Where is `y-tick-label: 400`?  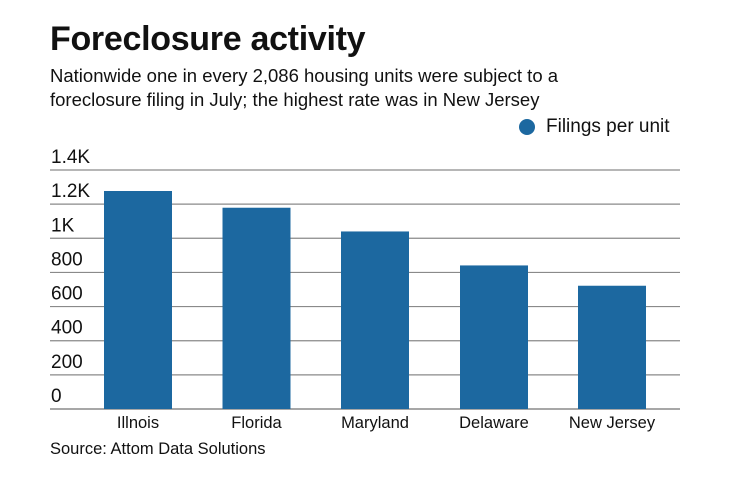 y-tick-label: 400 is located at coordinates (67, 328).